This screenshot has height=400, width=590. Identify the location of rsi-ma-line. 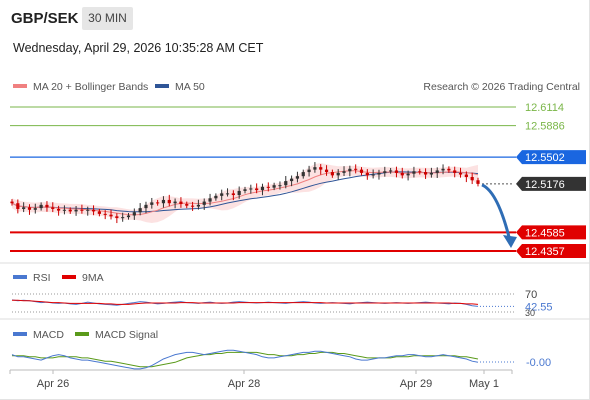
(245, 302).